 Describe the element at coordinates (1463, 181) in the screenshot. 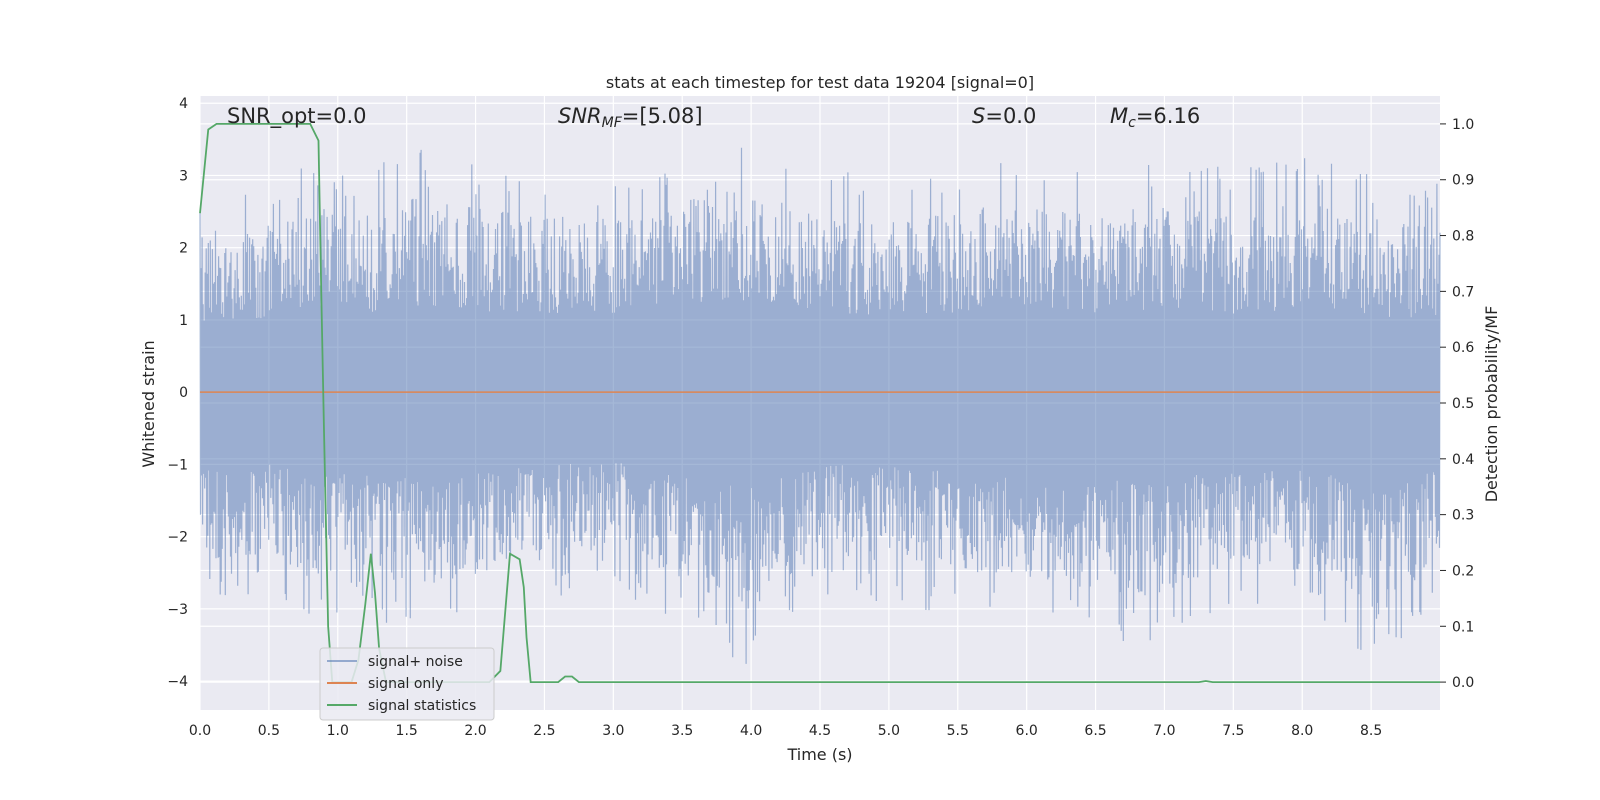

I see `y2-tick-label: 0.9` at that location.